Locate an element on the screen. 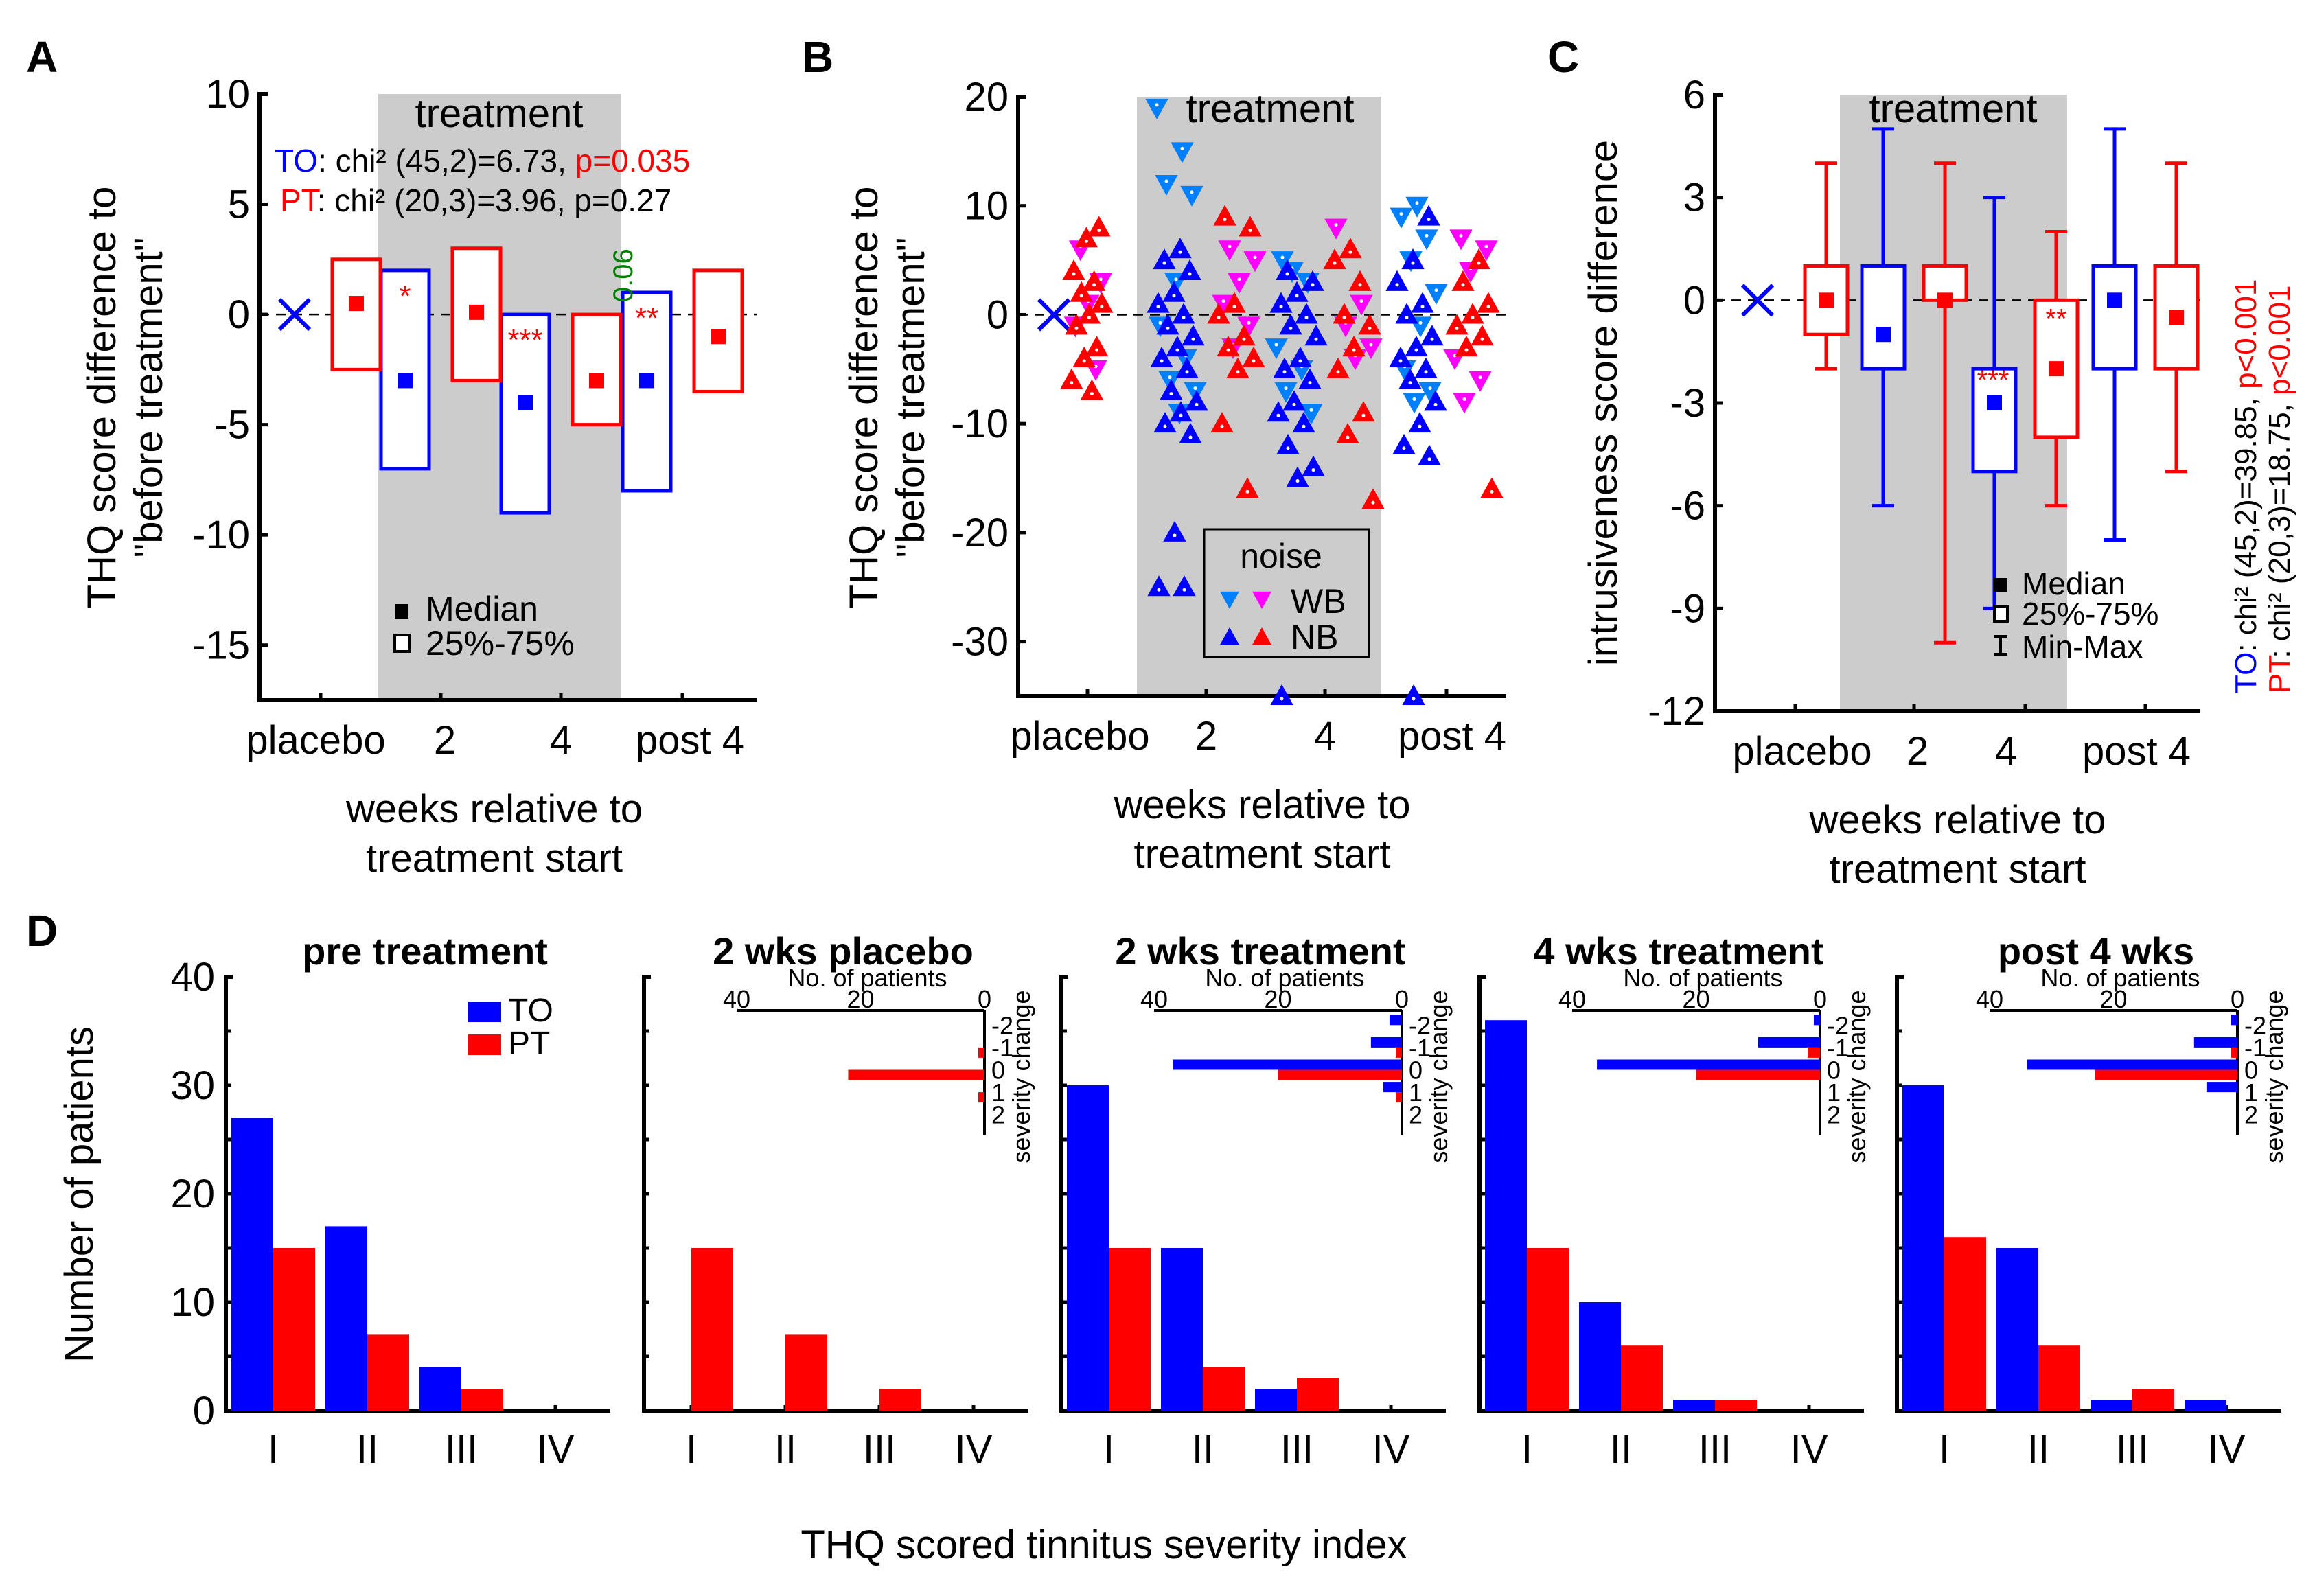 The width and height of the screenshot is (2315, 1596). significance-stars: *** is located at coordinates (1993, 380).